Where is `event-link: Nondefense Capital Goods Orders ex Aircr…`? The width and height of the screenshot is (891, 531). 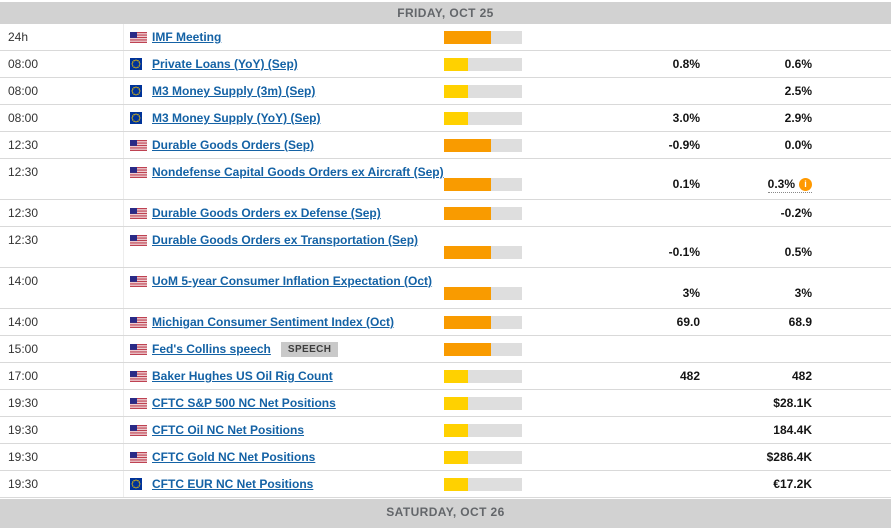
event-link: Nondefense Capital Goods Orders ex Aircr… is located at coordinates (298, 172).